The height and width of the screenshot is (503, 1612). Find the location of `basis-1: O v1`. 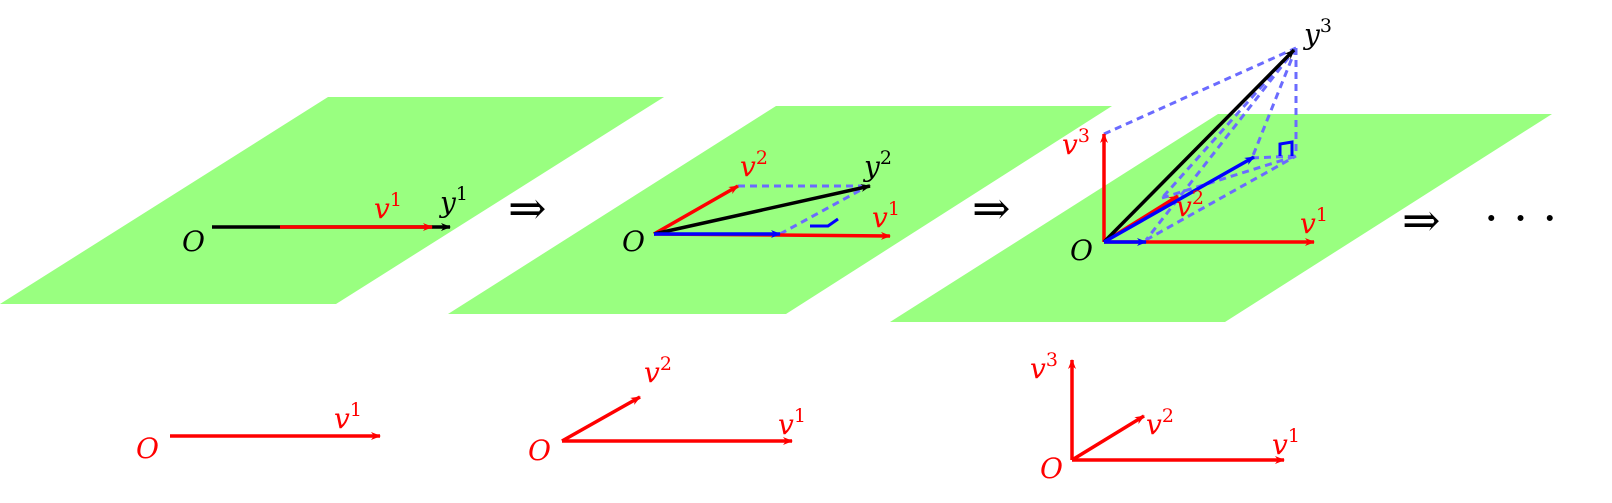

basis-1: O v1 is located at coordinates (258, 432).